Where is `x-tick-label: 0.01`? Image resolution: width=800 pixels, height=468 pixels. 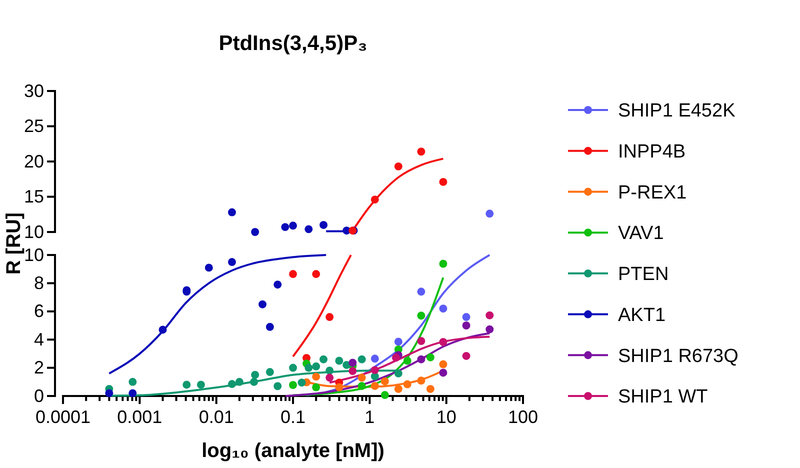 x-tick-label: 0.01 is located at coordinates (216, 416).